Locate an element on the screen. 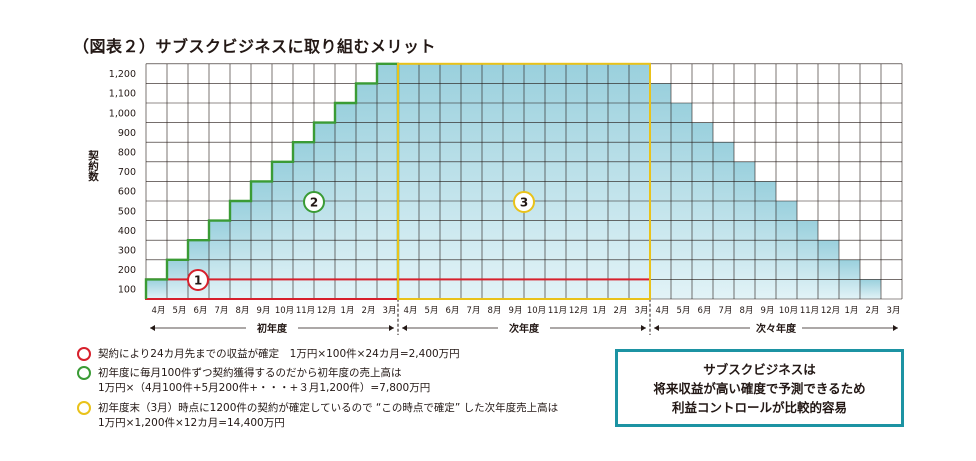  callout-line: サブスクビジネスは is located at coordinates (759, 369).